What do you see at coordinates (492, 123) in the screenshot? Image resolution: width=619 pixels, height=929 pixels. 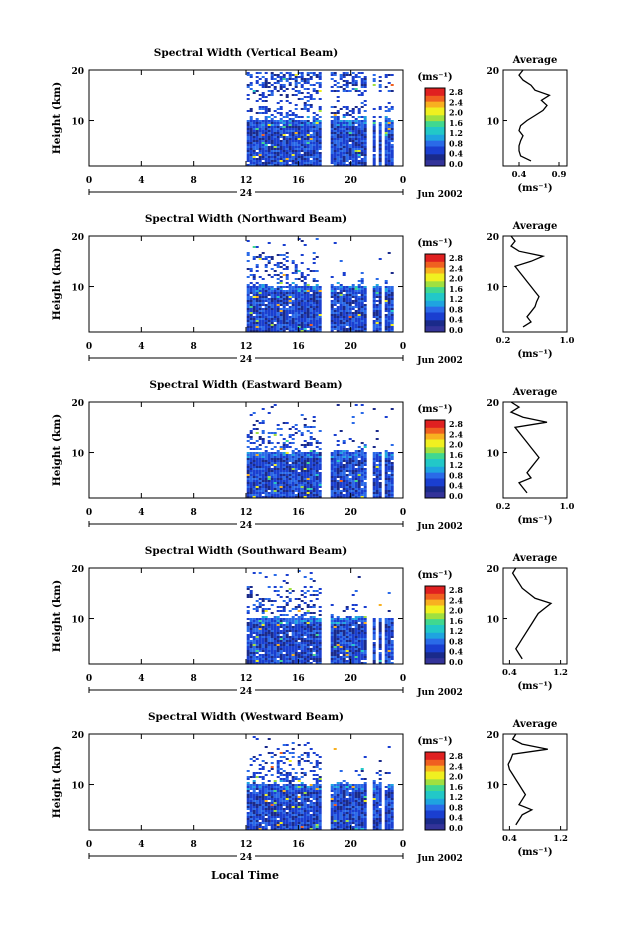 I see `profile-y-tick-label: 10` at bounding box center [492, 123].